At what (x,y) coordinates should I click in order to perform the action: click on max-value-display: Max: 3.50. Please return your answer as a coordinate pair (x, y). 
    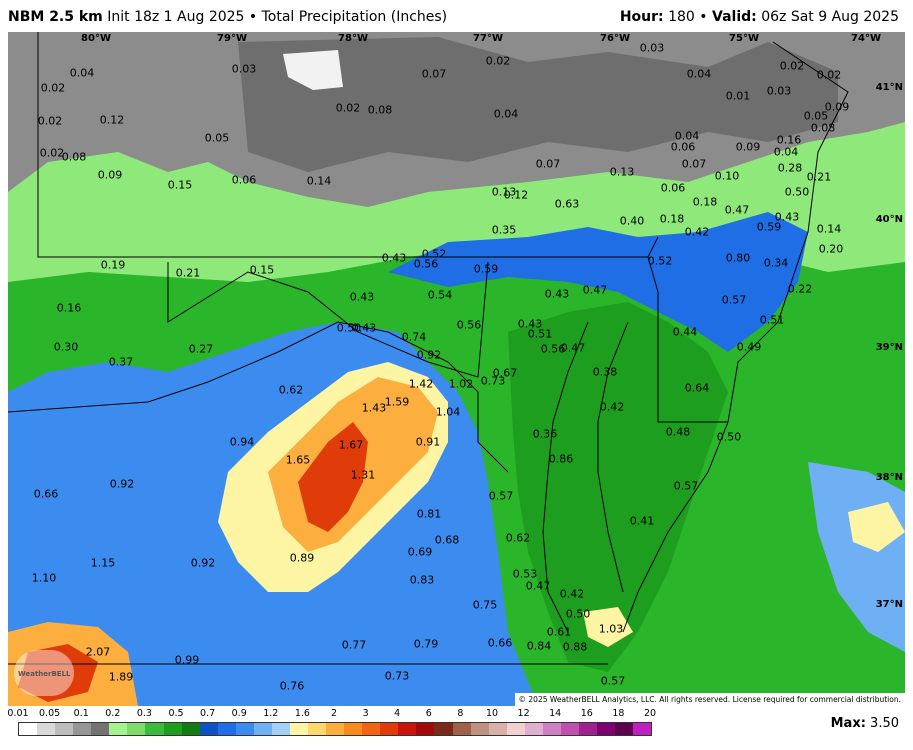
    Looking at the image, I should click on (865, 723).